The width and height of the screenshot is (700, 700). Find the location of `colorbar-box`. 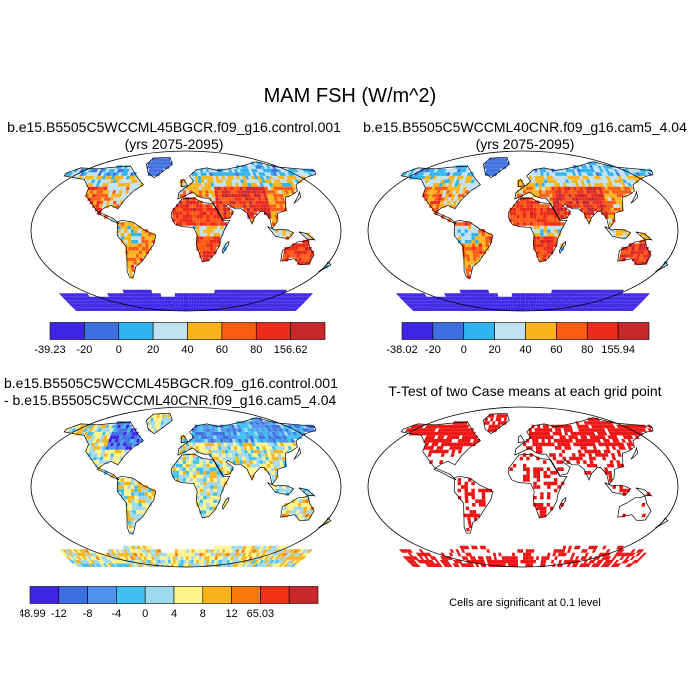

colorbar-box is located at coordinates (136, 331).